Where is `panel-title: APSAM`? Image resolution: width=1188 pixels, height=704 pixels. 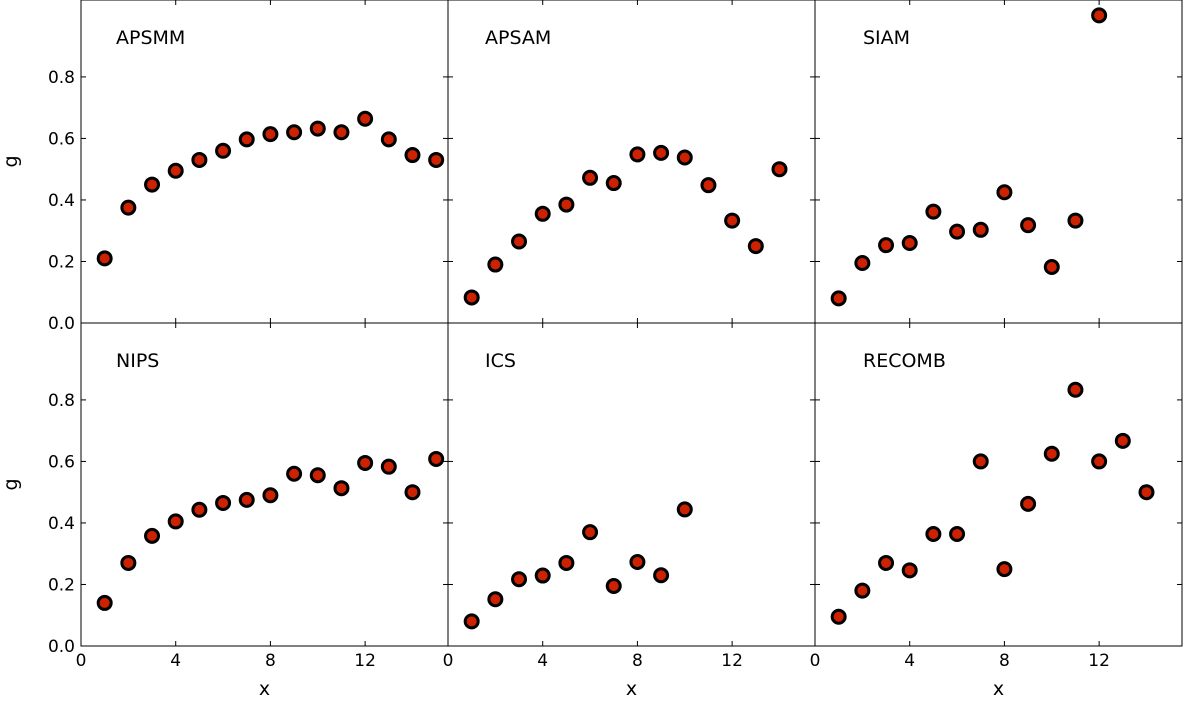
panel-title: APSAM is located at coordinates (518, 38).